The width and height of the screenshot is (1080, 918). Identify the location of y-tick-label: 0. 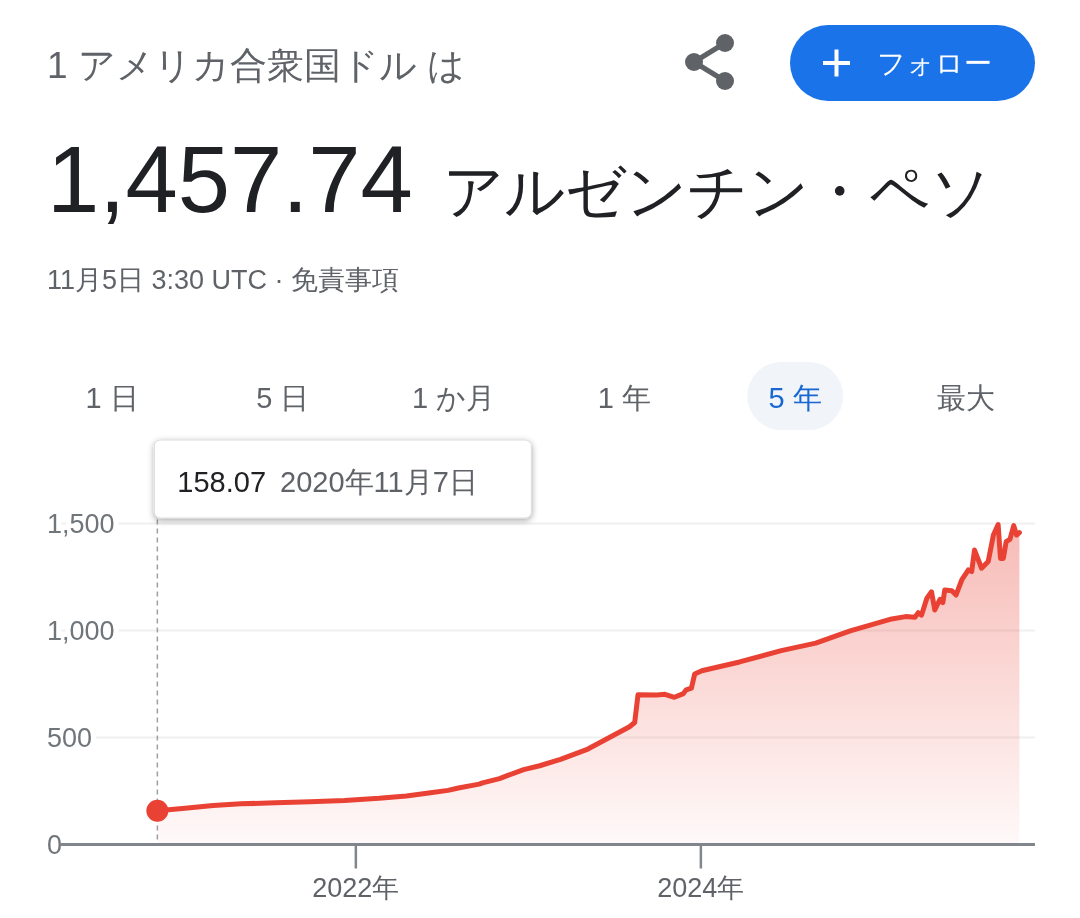
(55, 845).